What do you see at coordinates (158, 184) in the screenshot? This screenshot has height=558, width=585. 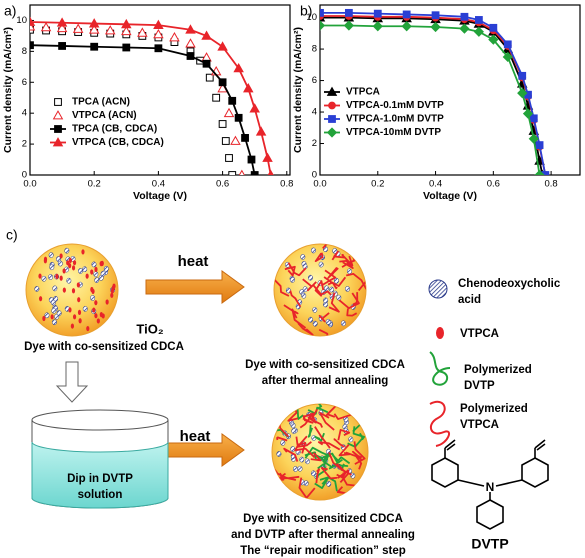 I see `x-tick-label: 0.4` at bounding box center [158, 184].